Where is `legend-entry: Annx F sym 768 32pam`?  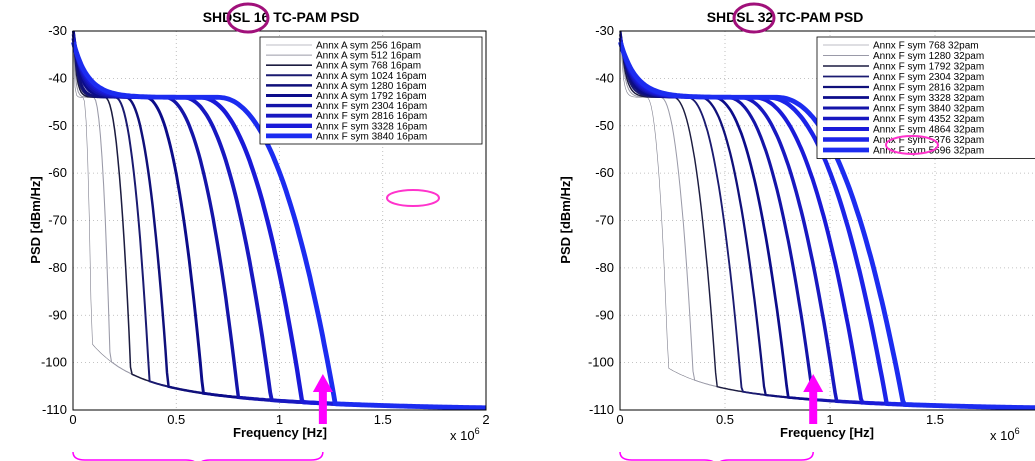
legend-entry: Annx F sym 768 32pam is located at coordinates (926, 46).